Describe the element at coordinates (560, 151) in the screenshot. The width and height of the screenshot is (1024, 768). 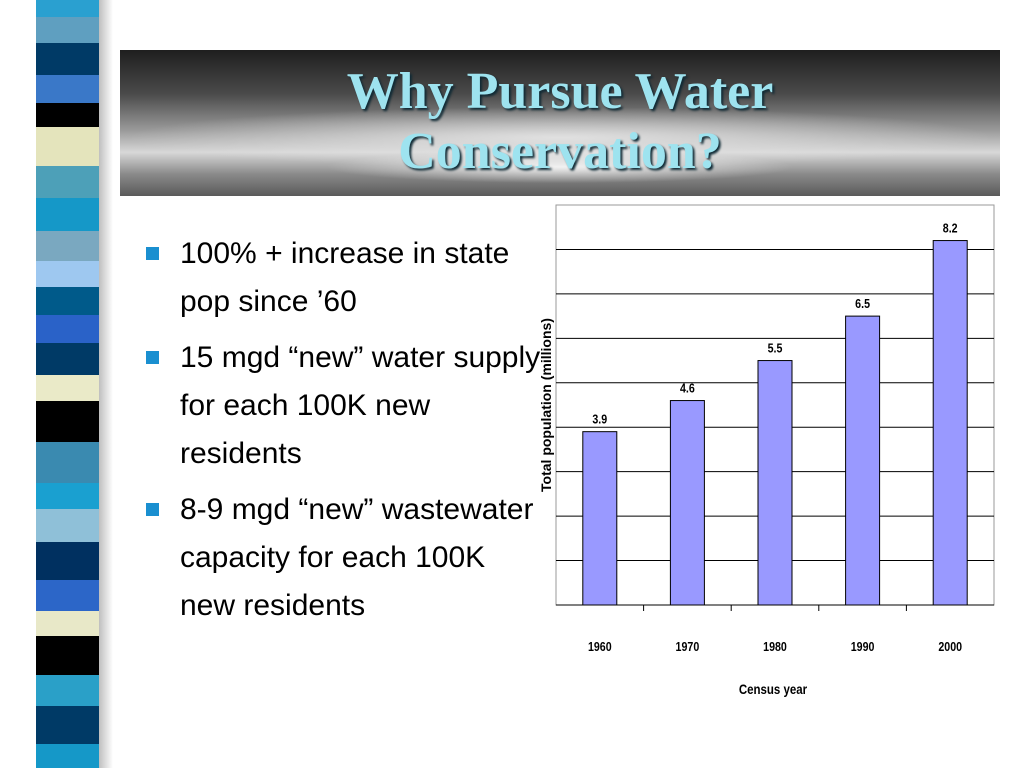
I see `page-title-line-2: Conservation?` at that location.